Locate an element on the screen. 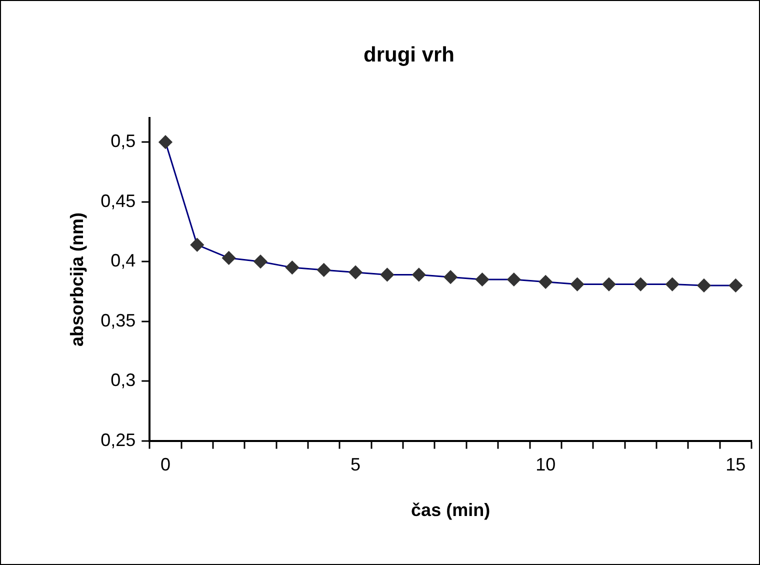  x-tick-label: 5 is located at coordinates (355, 464).